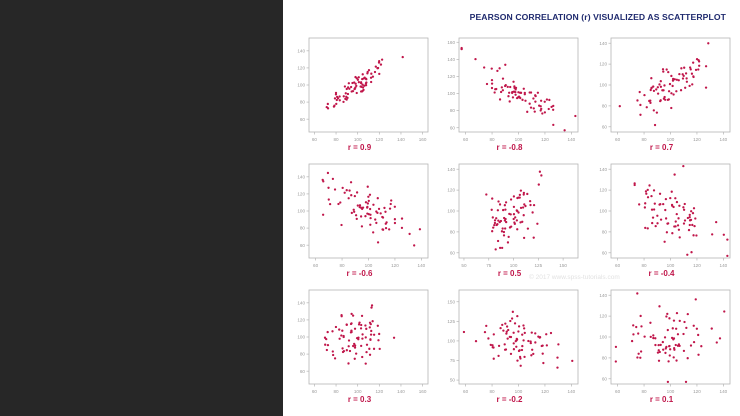 The image size is (740, 416). Describe the element at coordinates (301, 50) in the screenshot. I see `y-tick-label: 140` at that location.